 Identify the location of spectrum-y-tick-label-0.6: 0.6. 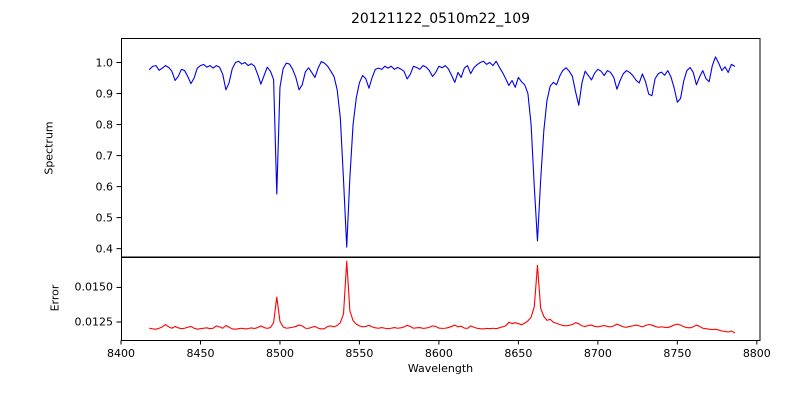
(104, 187).